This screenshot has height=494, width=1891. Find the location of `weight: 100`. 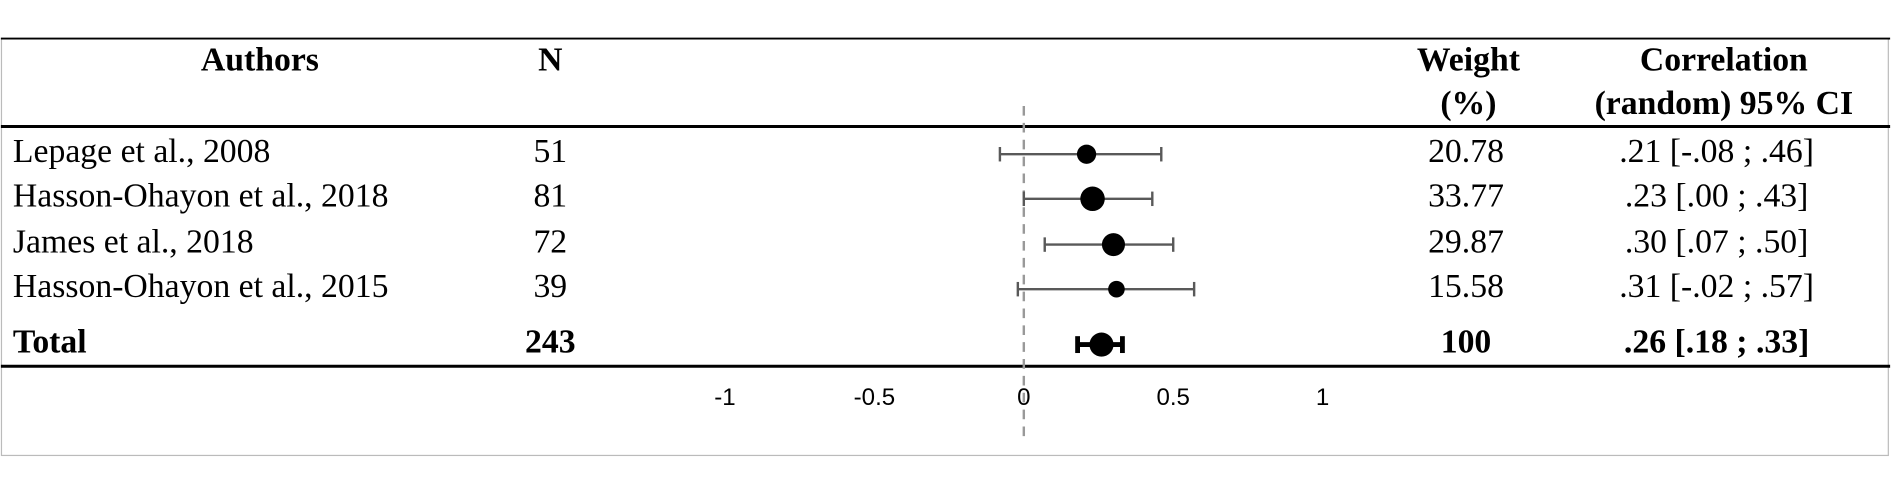

weight: 100 is located at coordinates (1466, 341).